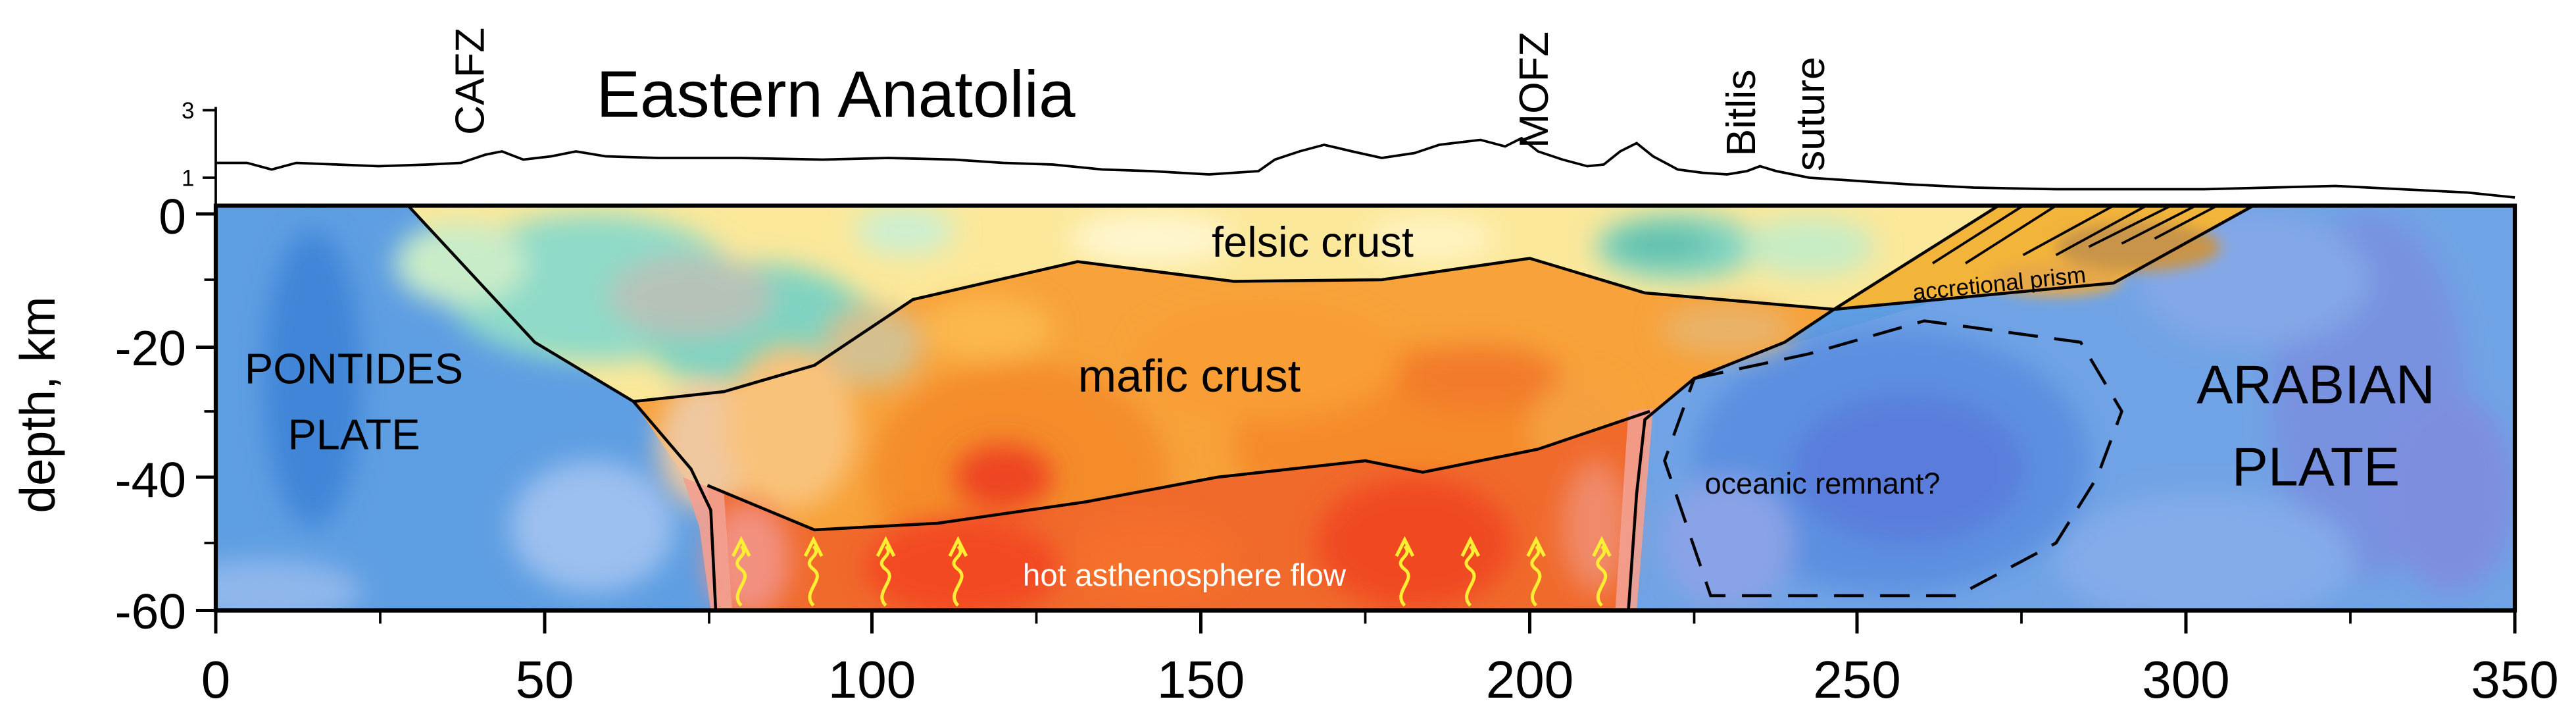 The height and width of the screenshot is (724, 2576). What do you see at coordinates (2315, 385) in the screenshot?
I see `arabian-label-line1: ARABIAN` at bounding box center [2315, 385].